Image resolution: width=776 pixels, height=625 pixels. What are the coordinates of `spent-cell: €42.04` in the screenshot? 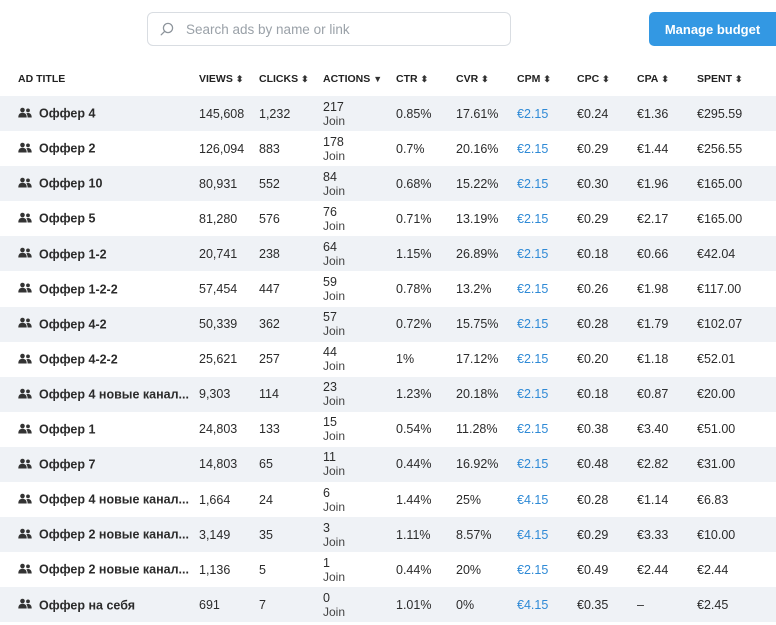 It's located at (736, 254).